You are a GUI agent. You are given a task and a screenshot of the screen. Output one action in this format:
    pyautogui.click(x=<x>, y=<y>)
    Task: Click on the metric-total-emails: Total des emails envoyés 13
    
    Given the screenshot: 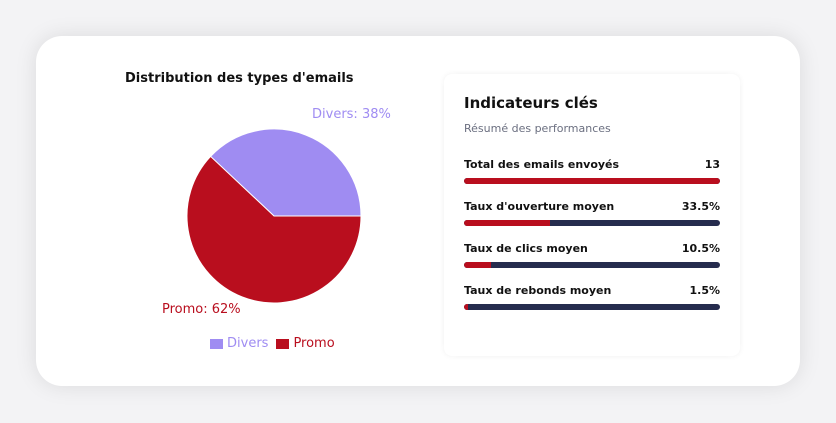 What is the action you would take?
    pyautogui.click(x=592, y=171)
    